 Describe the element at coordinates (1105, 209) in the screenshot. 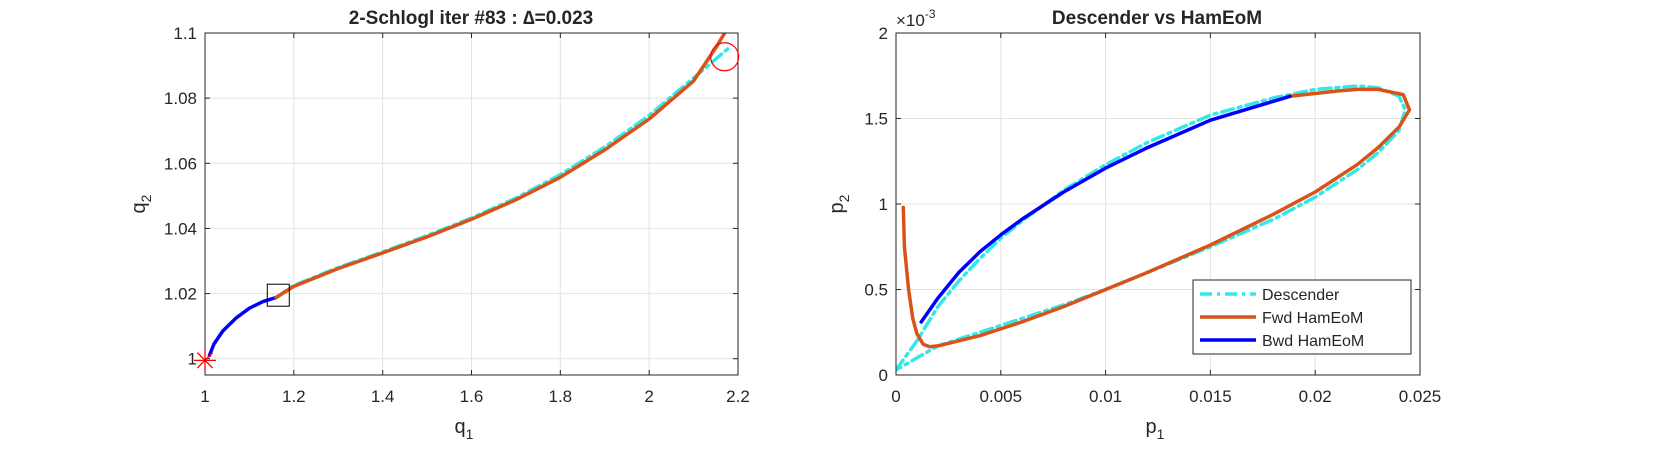

I see `right-series-2-line` at that location.